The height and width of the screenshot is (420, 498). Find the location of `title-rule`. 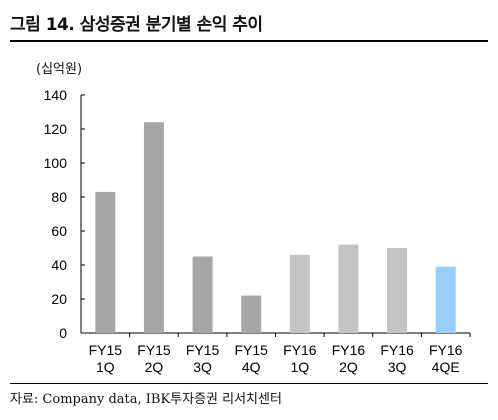

title-rule is located at coordinates (249, 41).